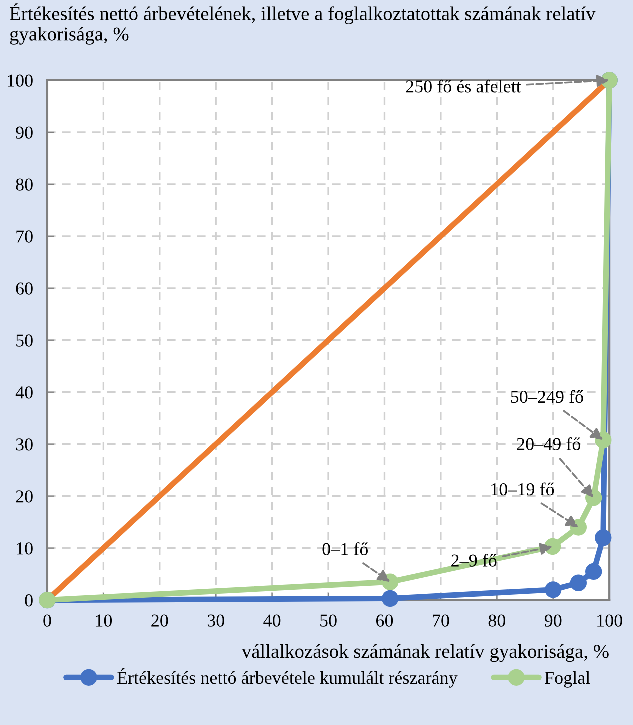 Image resolution: width=633 pixels, height=725 pixels. What do you see at coordinates (441, 620) in the screenshot?
I see `x-tick-label: 70` at bounding box center [441, 620].